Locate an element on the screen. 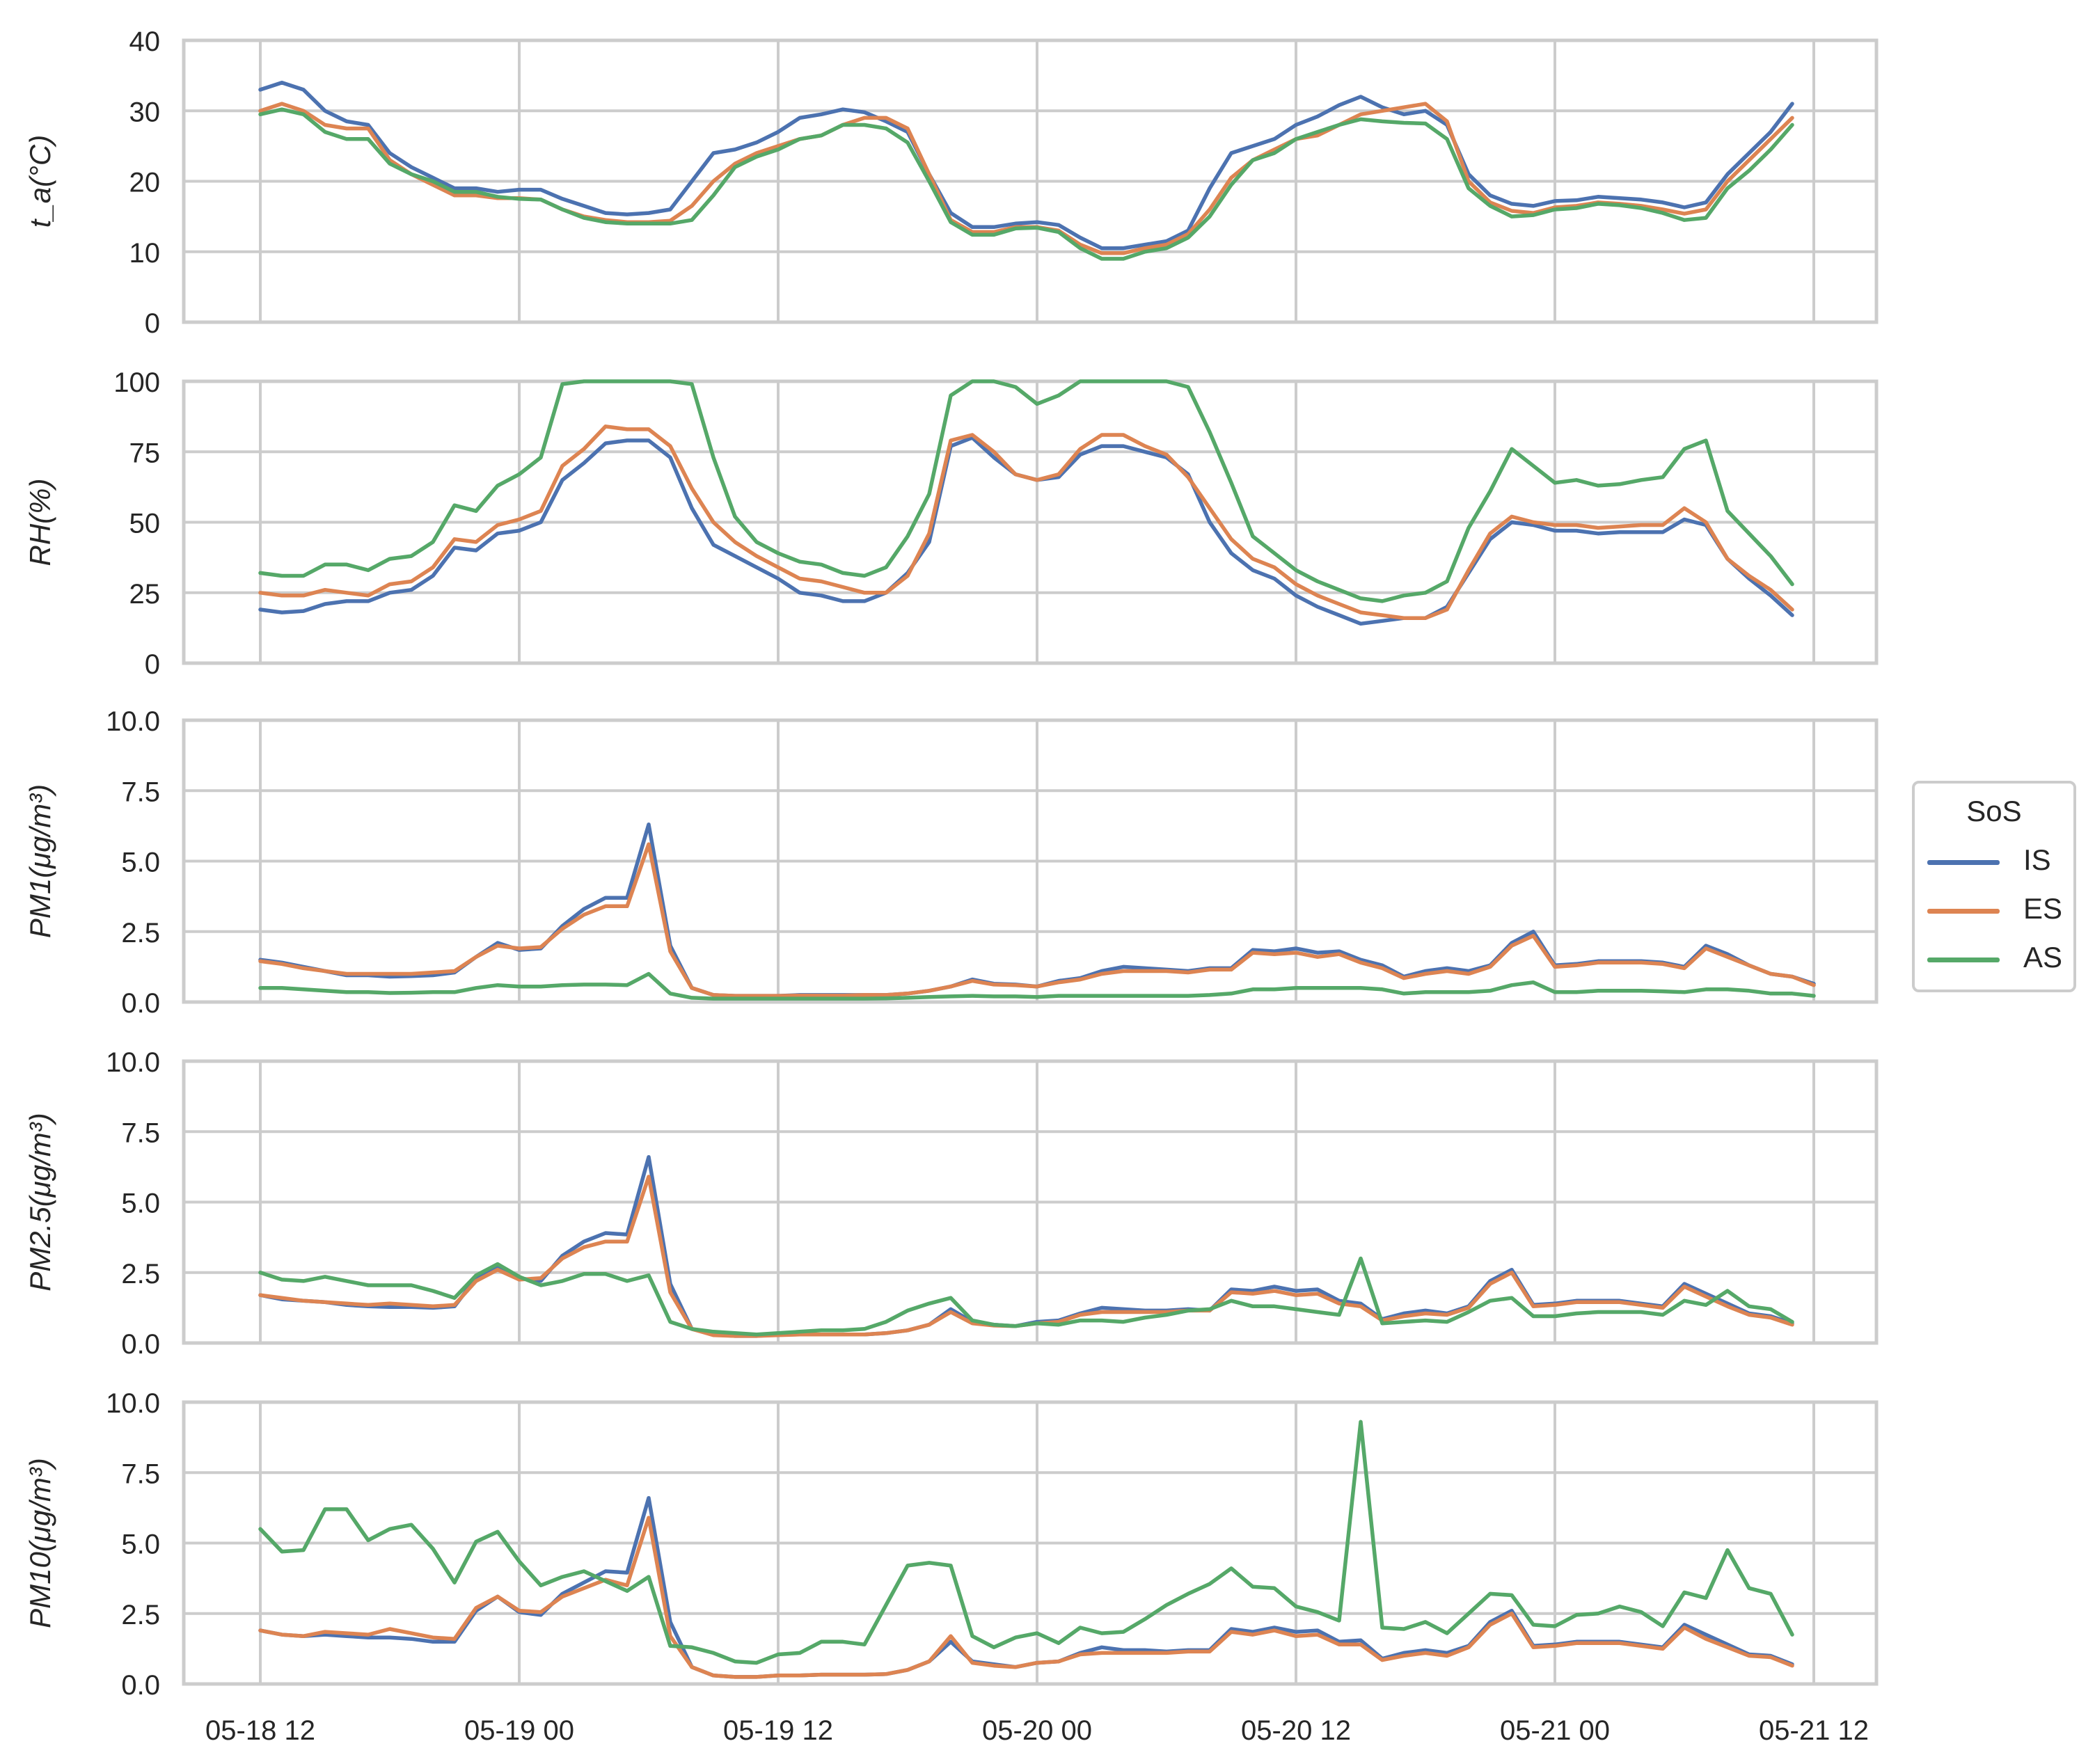 This screenshot has width=2095, height=1764. y-tick-label: 25 is located at coordinates (145, 594).